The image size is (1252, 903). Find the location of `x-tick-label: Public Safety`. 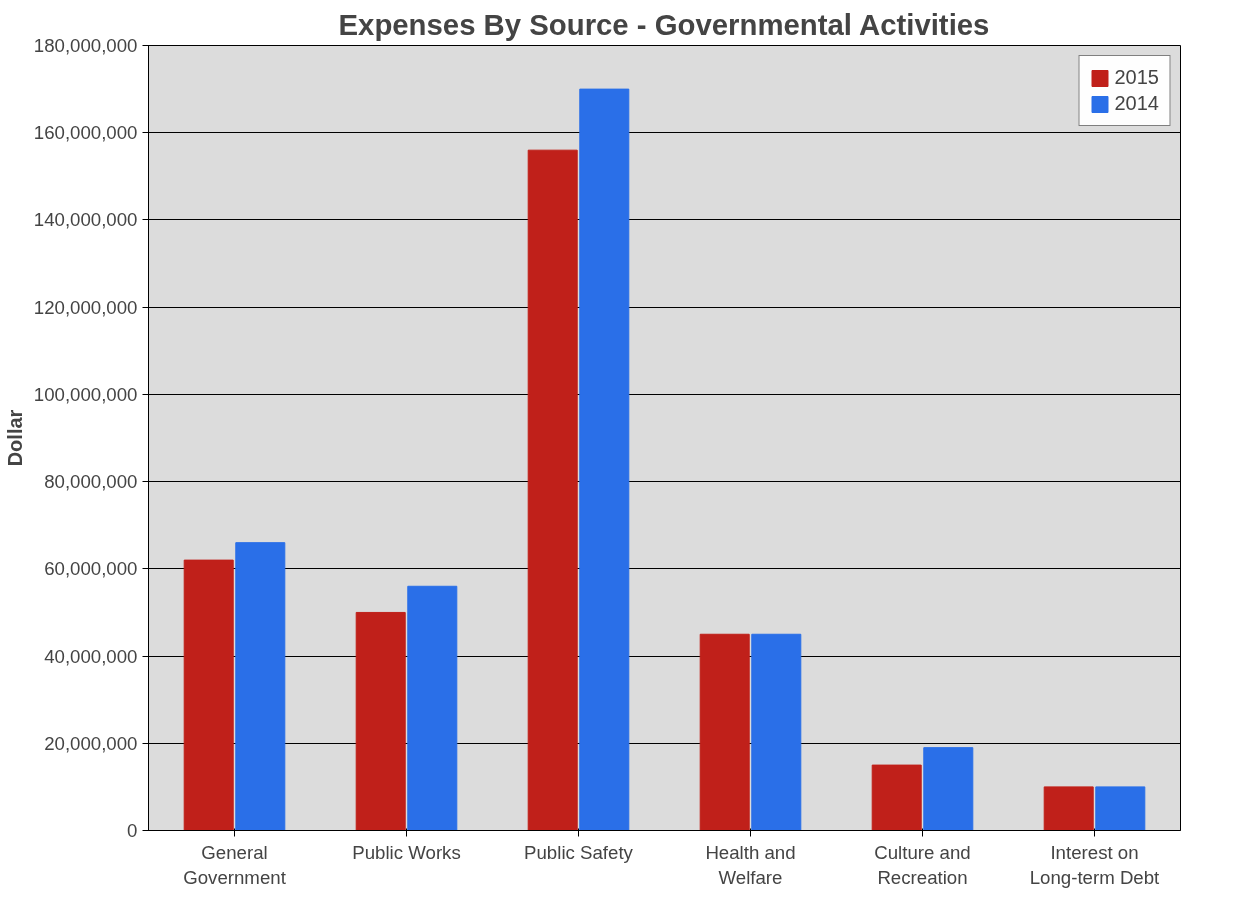

x-tick-label: Public Safety is located at coordinates (579, 852).